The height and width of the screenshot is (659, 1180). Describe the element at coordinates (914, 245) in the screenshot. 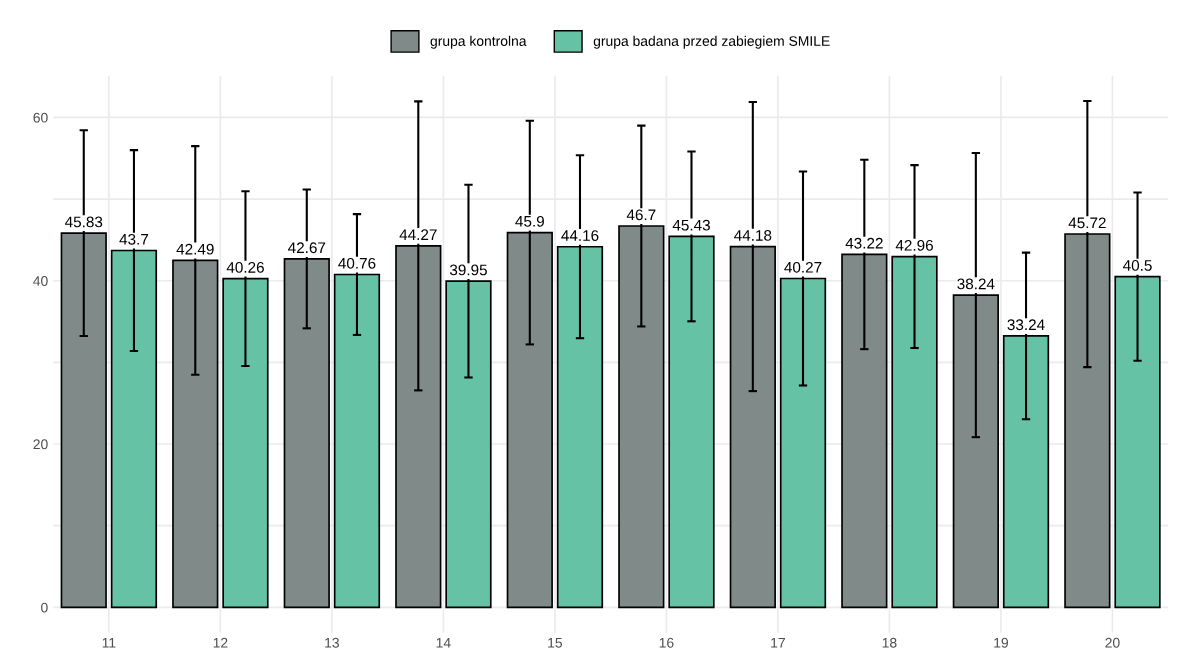

I see `data-label: 42.96` at that location.